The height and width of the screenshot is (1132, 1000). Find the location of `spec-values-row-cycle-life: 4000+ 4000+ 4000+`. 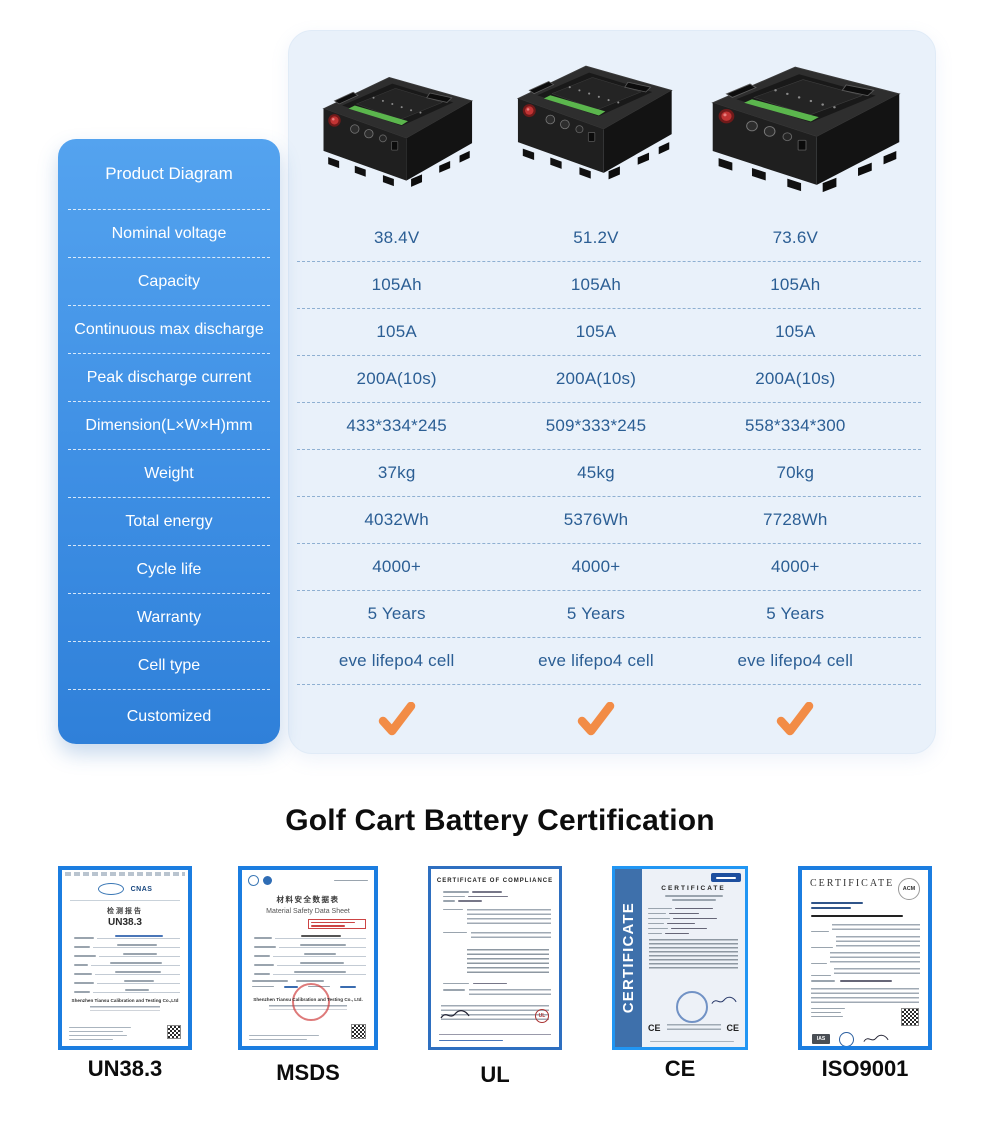

spec-values-row-cycle-life: 4000+ 4000+ 4000+ is located at coordinates (609, 567).